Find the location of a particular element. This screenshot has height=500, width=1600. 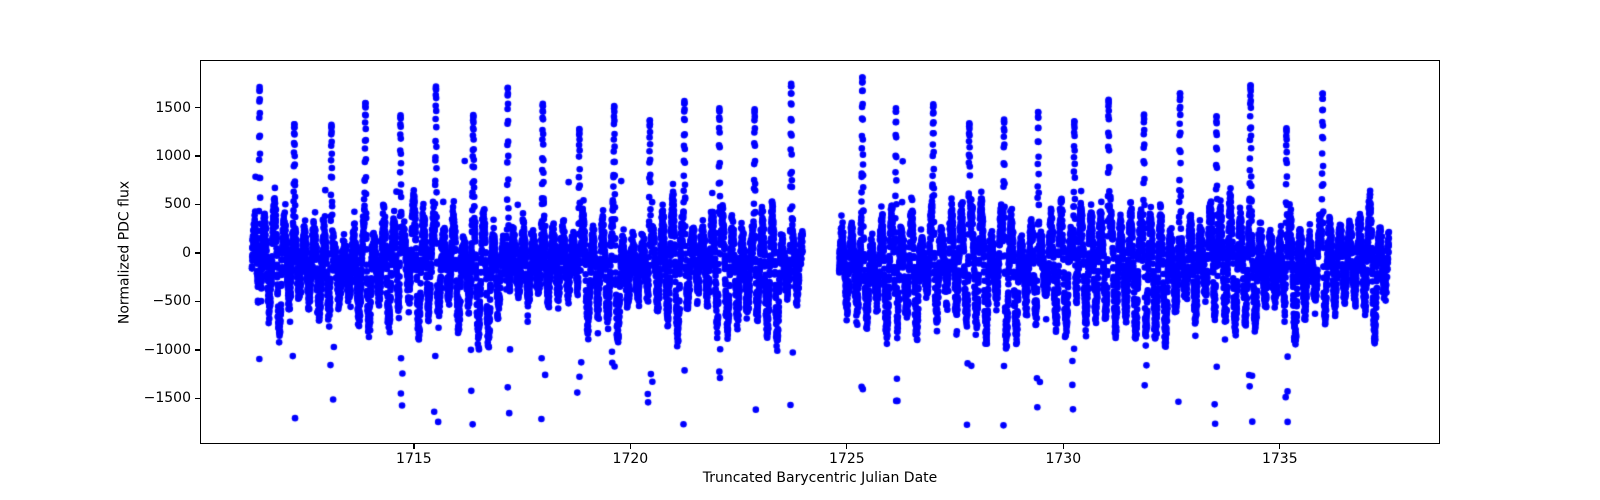

x-tick-label: 1715 is located at coordinates (414, 459).